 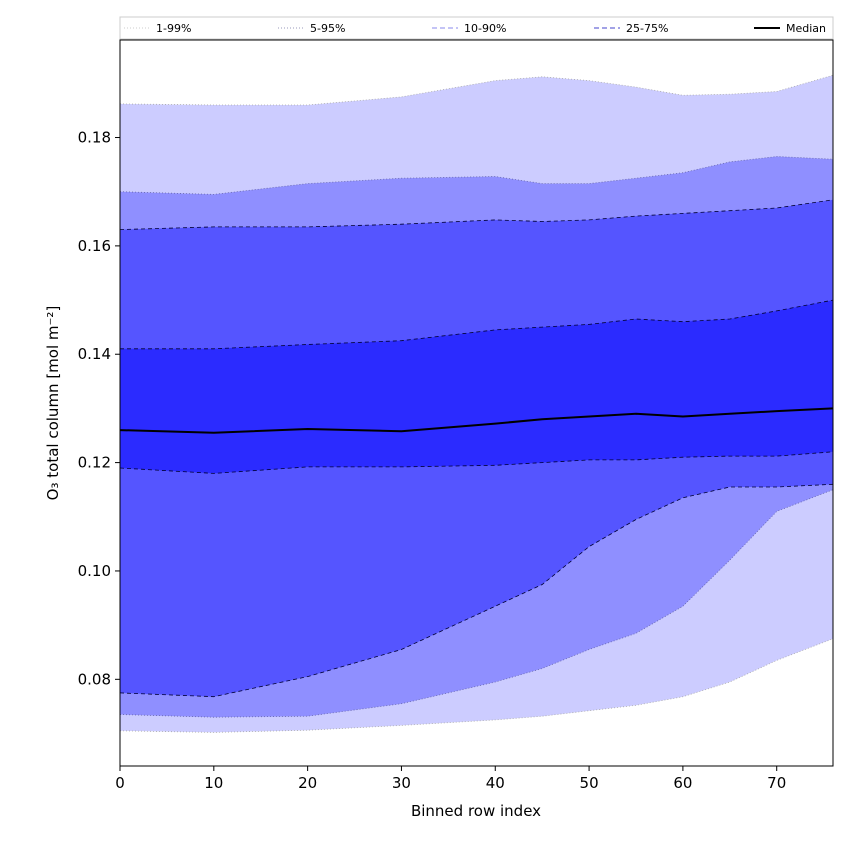 I want to click on y-tick-label: 0.12, so click(x=94, y=463).